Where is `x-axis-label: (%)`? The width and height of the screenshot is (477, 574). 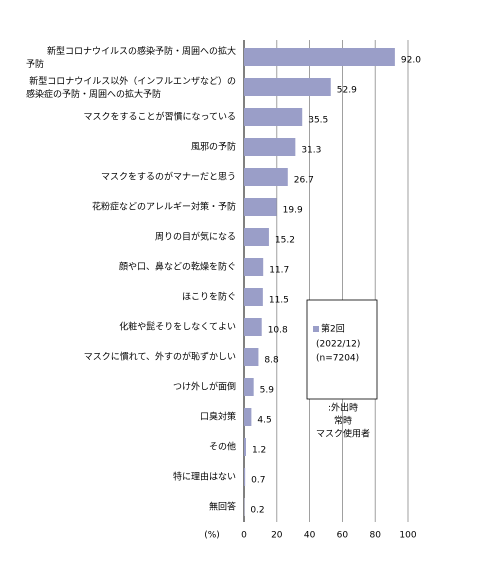
x-axis-label: (%) is located at coordinates (212, 536).